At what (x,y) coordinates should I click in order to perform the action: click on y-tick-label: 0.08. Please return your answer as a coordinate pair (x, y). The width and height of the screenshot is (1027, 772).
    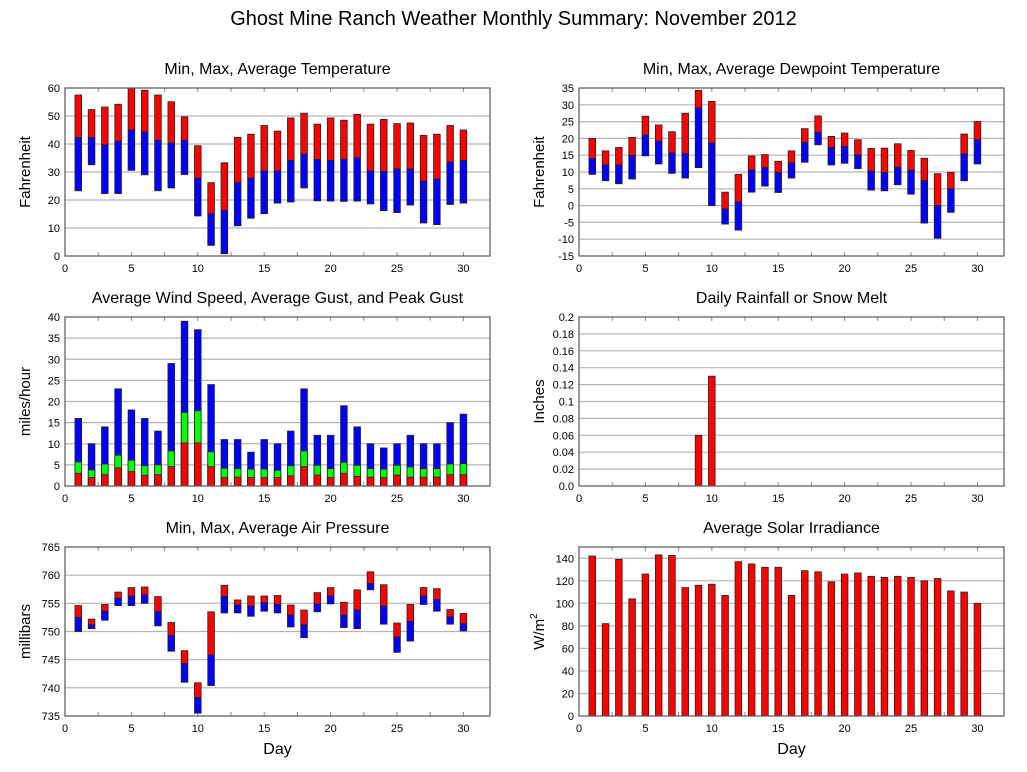
    Looking at the image, I should click on (563, 419).